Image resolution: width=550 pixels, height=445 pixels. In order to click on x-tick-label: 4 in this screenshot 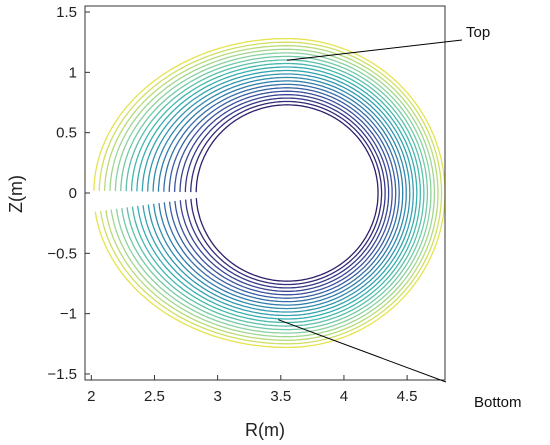, I will do `click(344, 396)`.